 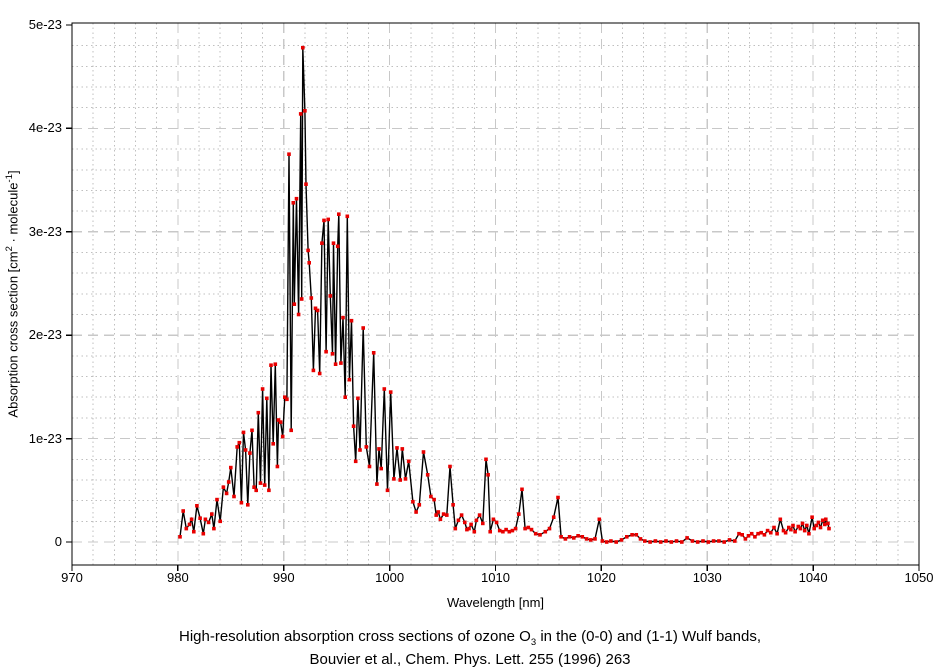 What do you see at coordinates (45, 128) in the screenshot?
I see `y-tick-label-4e-23: 4e-23` at bounding box center [45, 128].